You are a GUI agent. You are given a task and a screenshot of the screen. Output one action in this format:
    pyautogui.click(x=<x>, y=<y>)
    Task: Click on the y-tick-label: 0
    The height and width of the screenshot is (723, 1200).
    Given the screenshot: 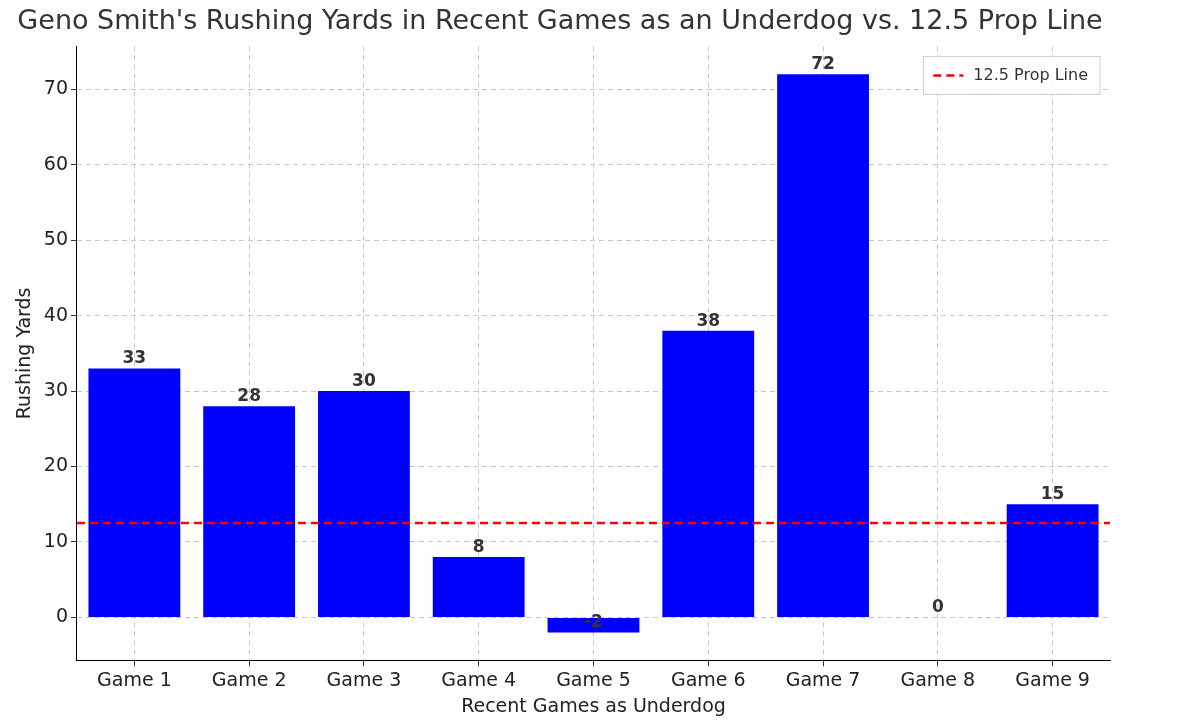 What is the action you would take?
    pyautogui.click(x=61, y=615)
    